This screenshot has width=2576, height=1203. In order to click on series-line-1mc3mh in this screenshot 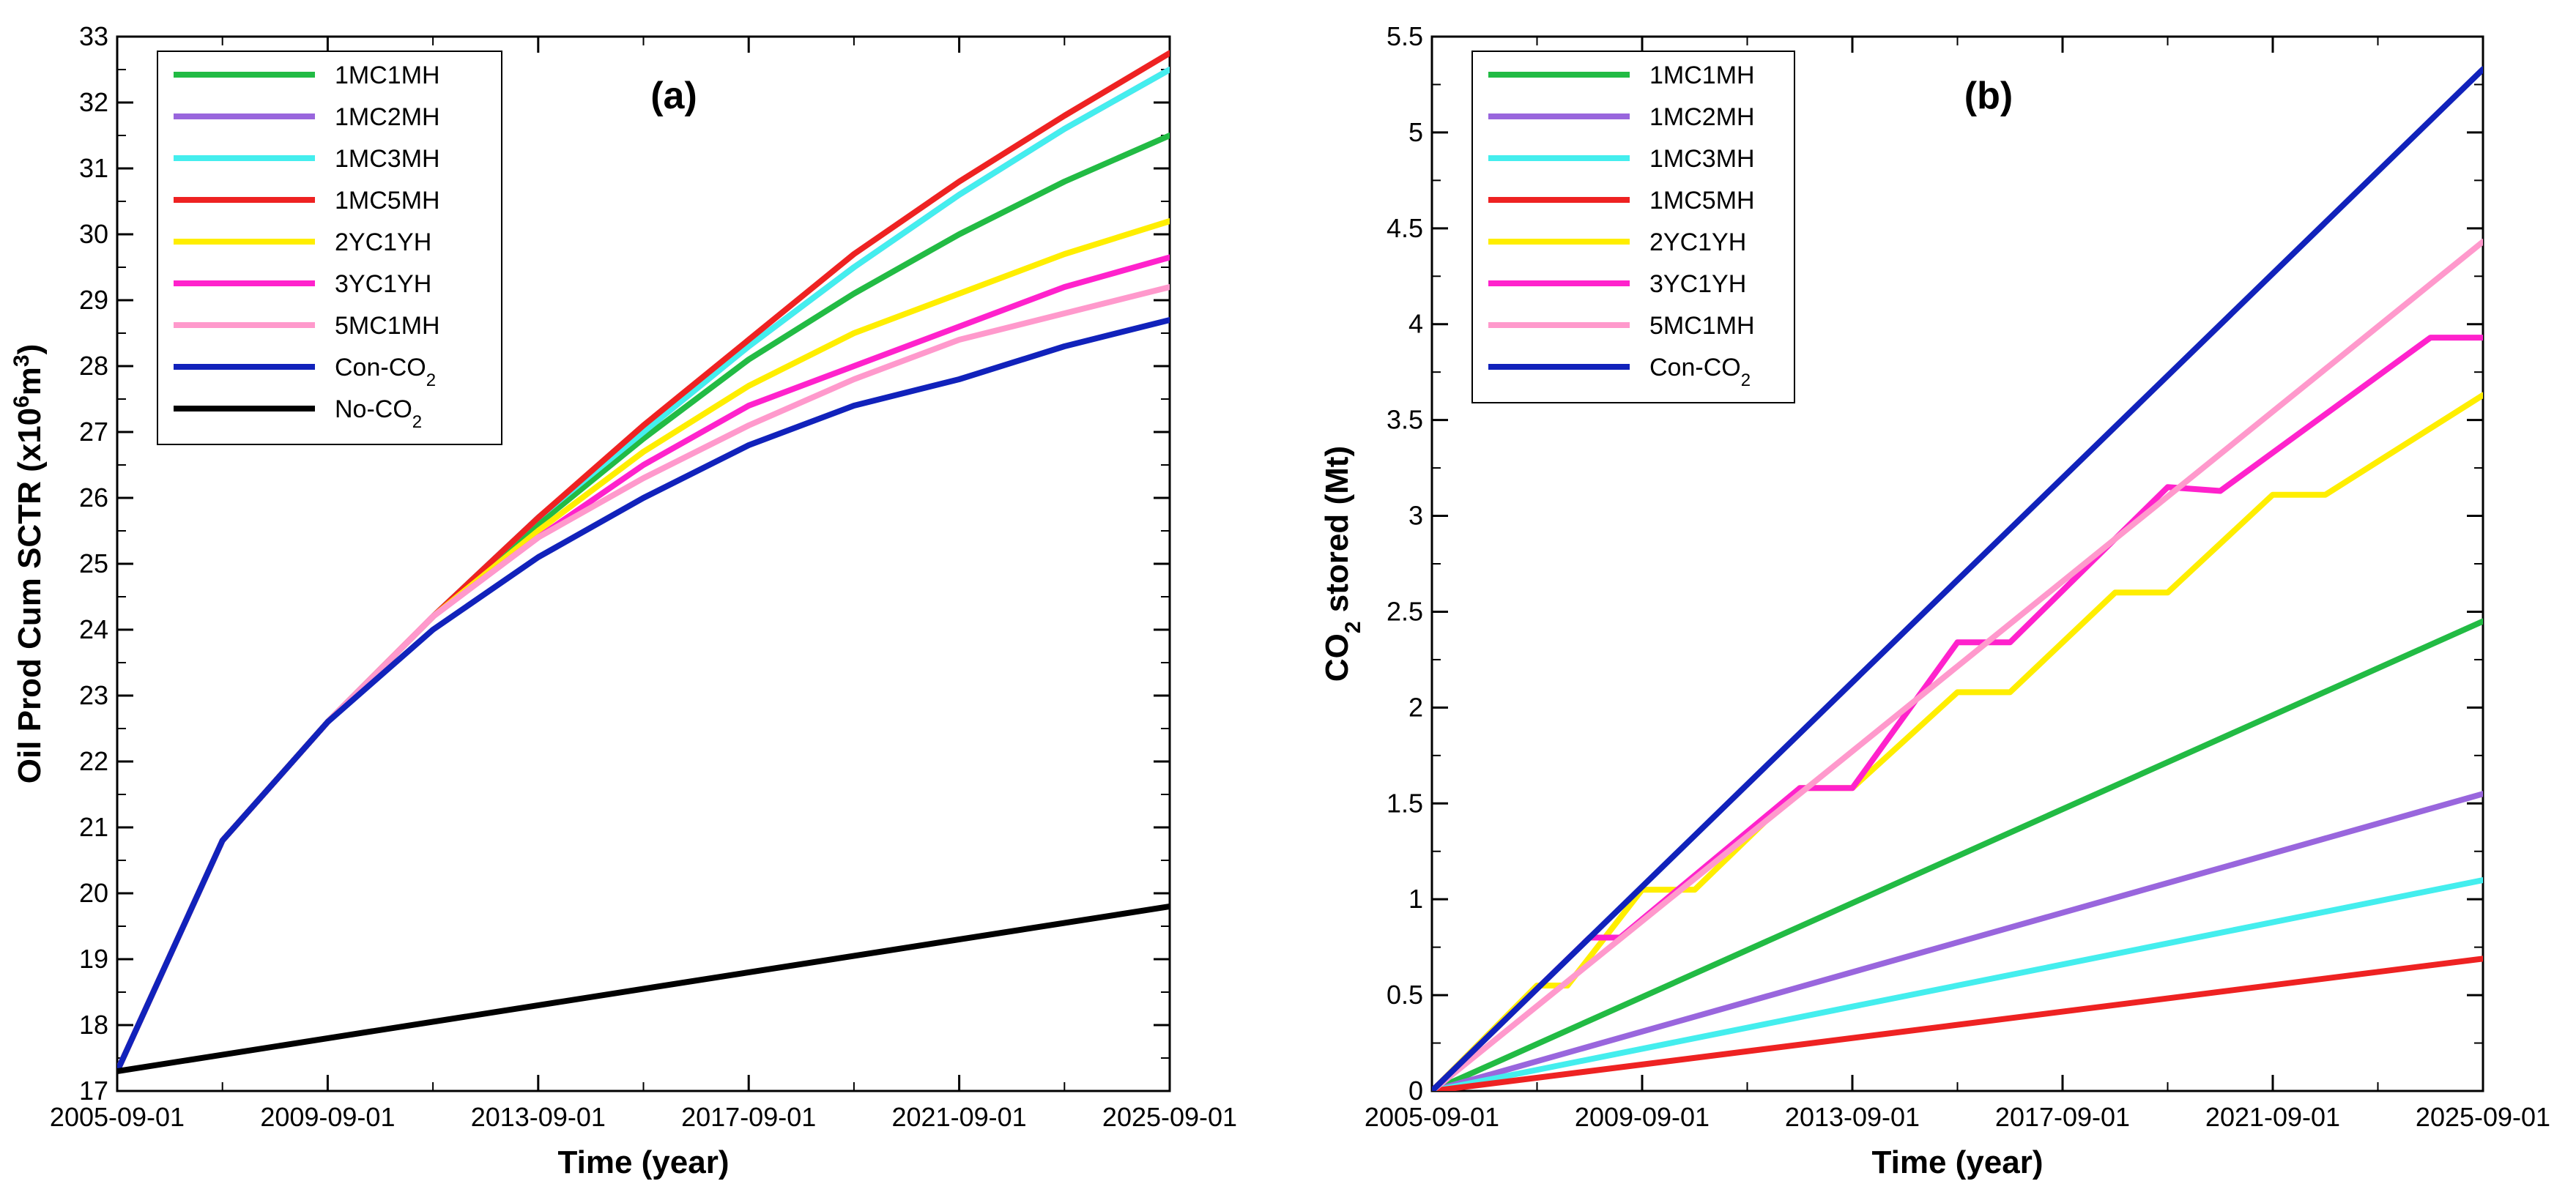, I will do `click(1957, 984)`.